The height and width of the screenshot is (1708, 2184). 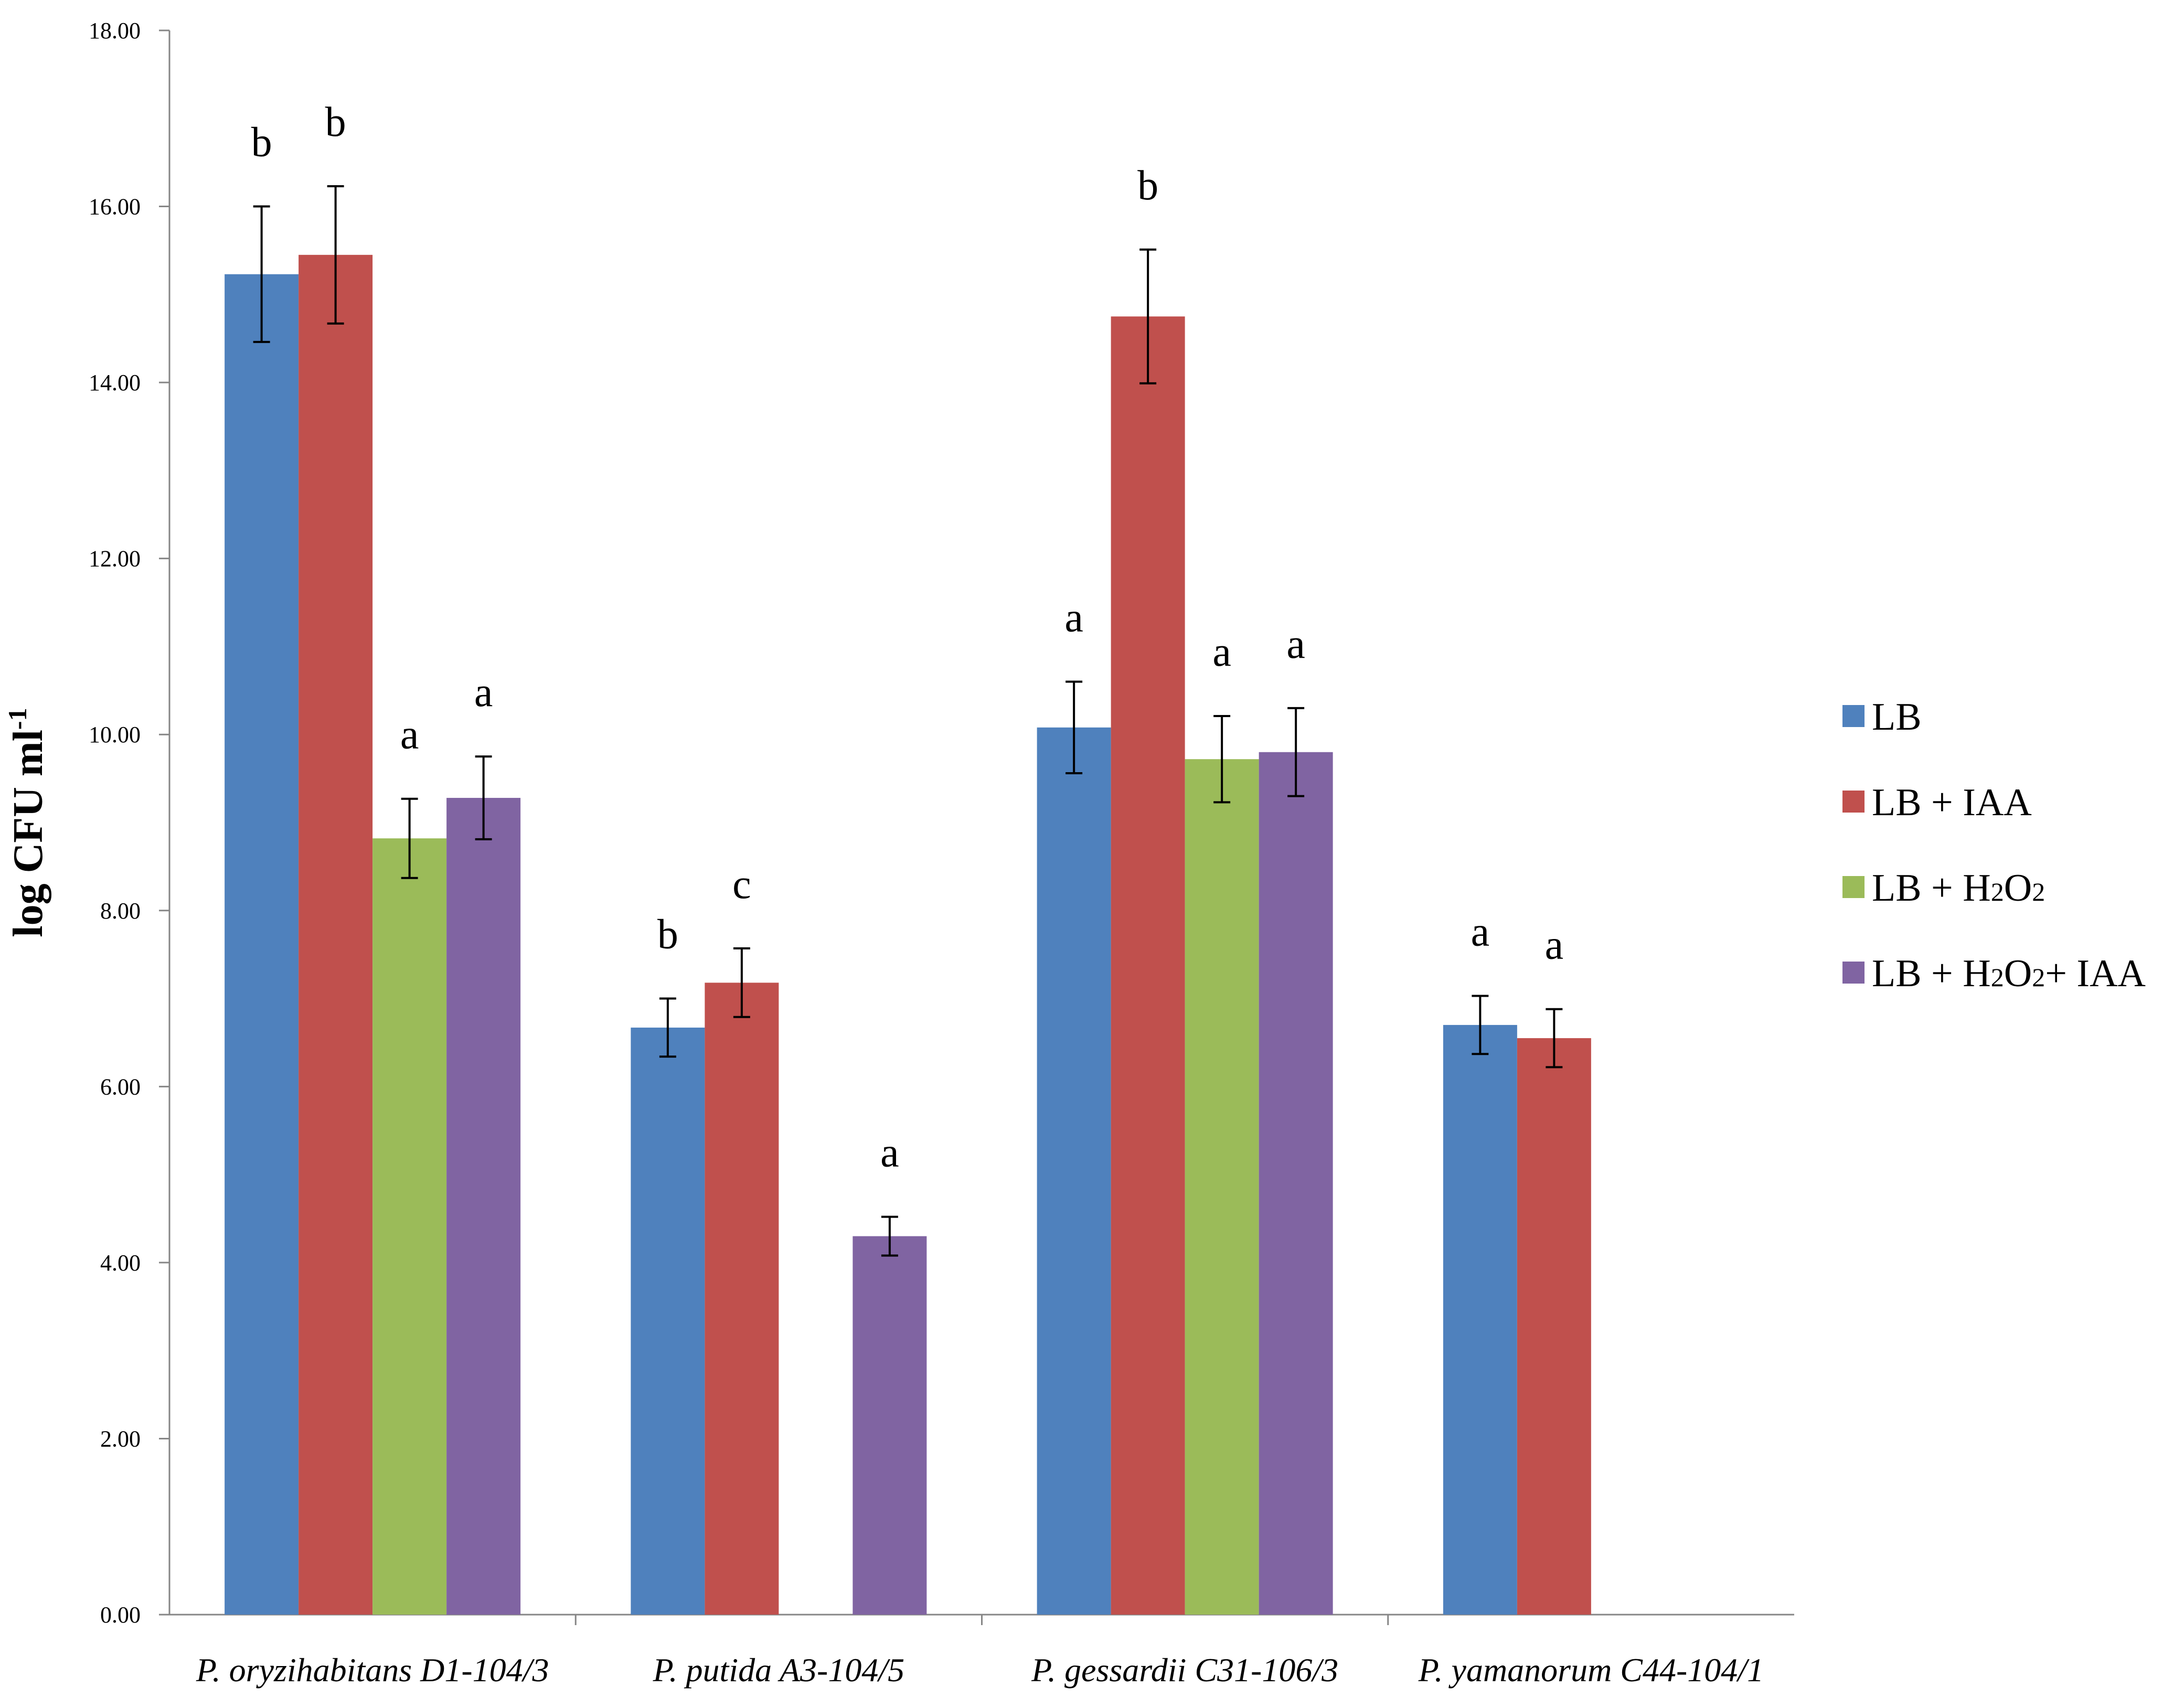 I want to click on legend-label: LB + H2O2+ IAA, so click(x=2009, y=973).